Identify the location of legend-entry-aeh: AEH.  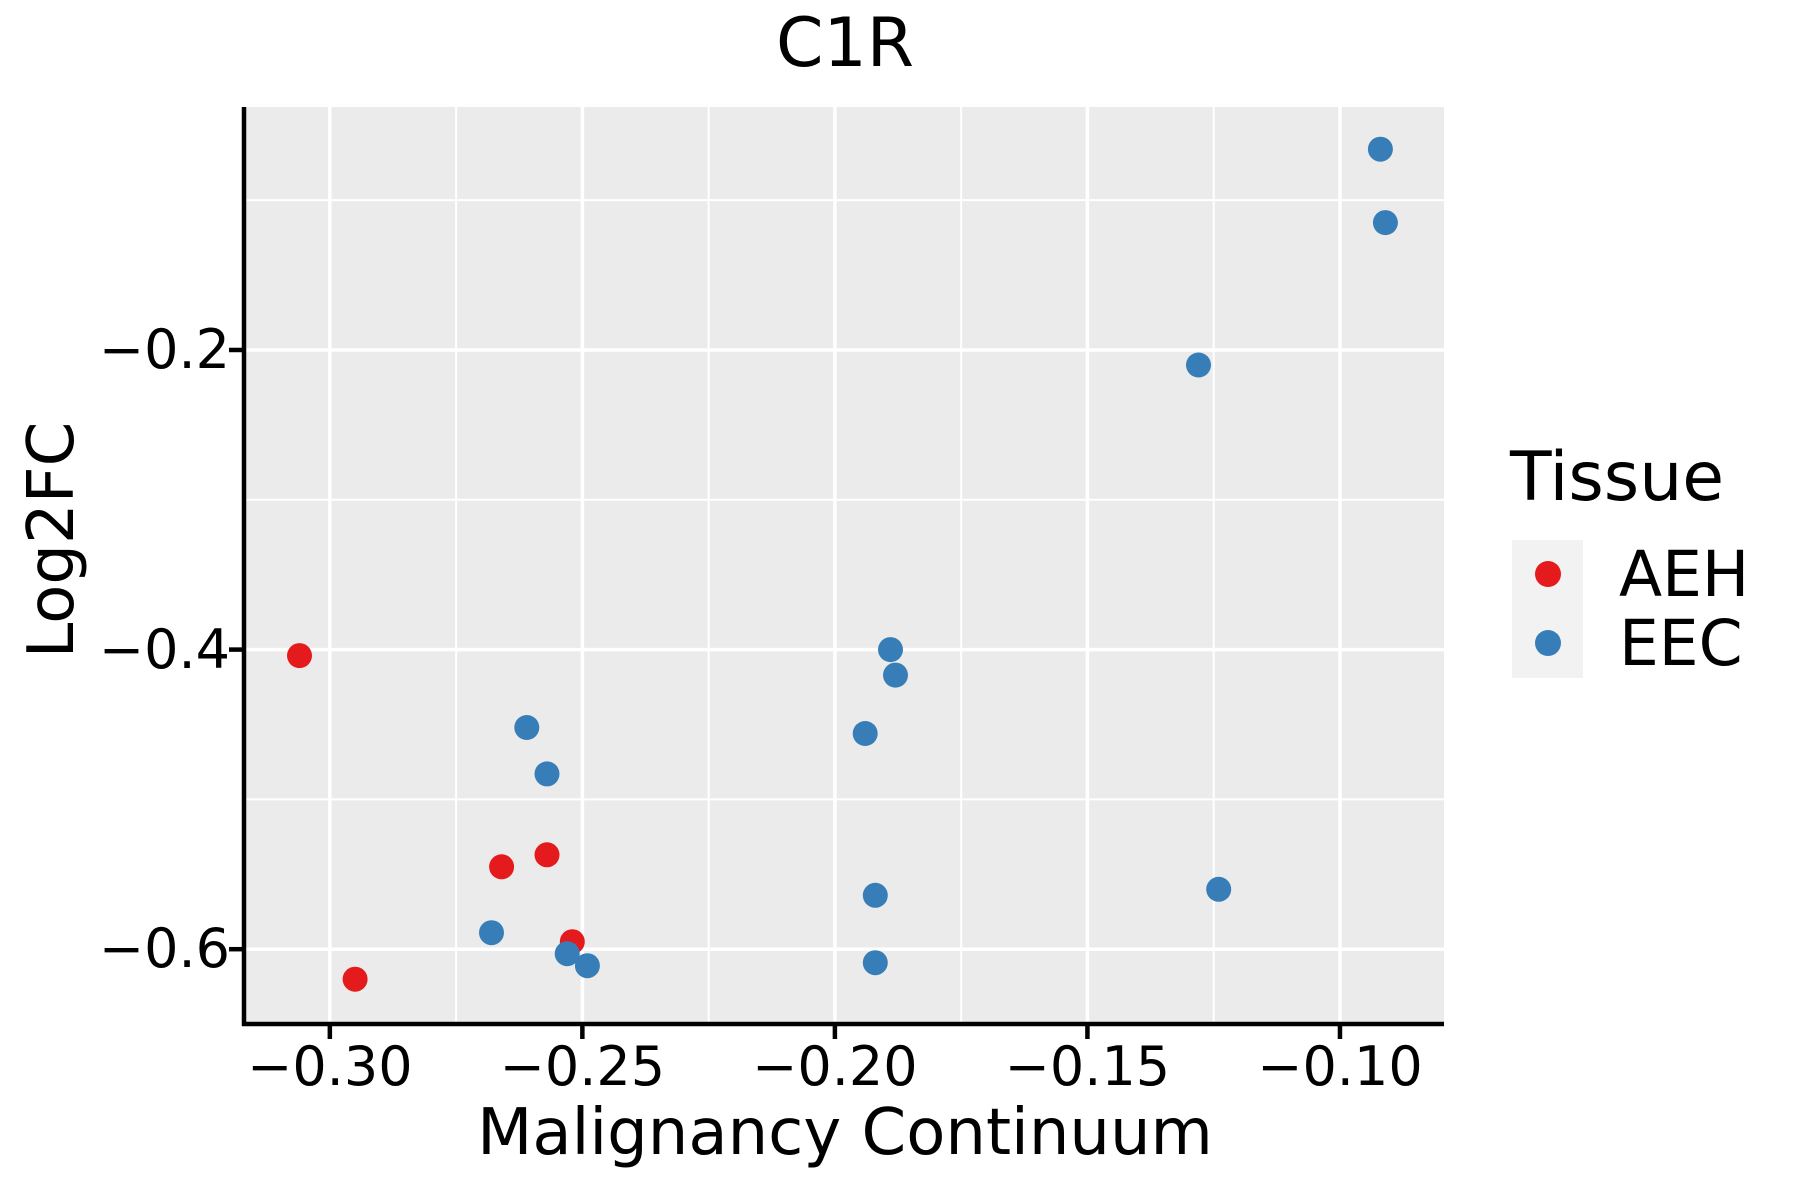
(1627, 574).